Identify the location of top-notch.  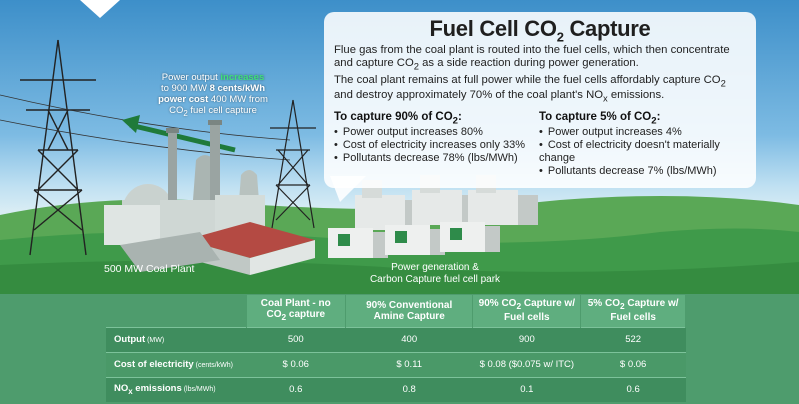
(100, 9).